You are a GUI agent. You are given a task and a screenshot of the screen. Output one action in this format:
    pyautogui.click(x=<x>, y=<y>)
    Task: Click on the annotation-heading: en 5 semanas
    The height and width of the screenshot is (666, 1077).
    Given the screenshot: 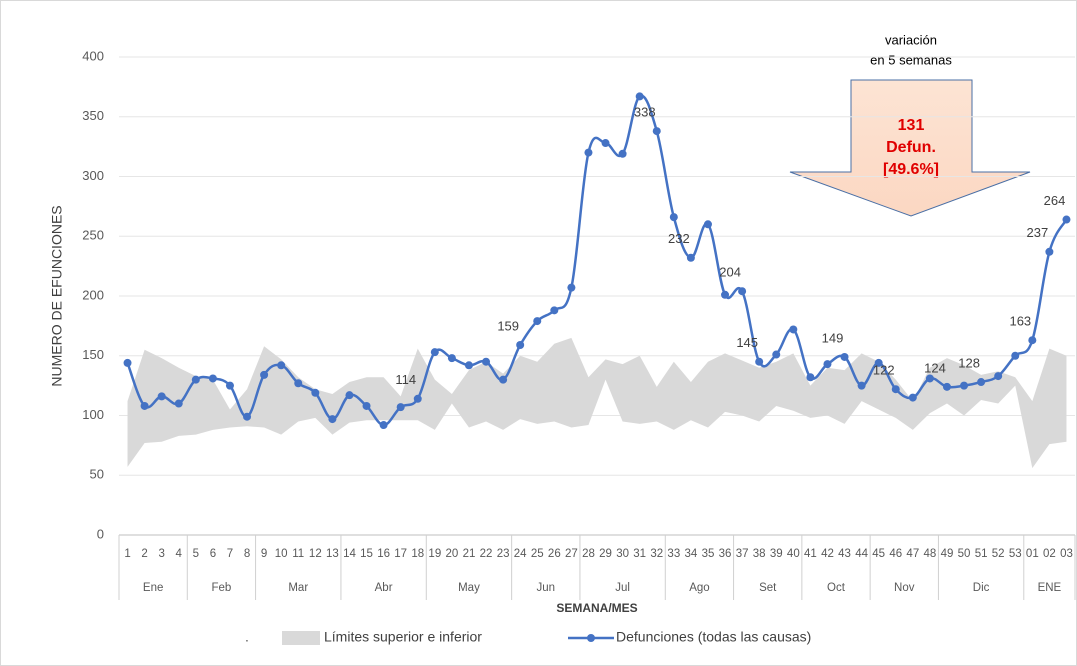 What is the action you would take?
    pyautogui.click(x=911, y=59)
    